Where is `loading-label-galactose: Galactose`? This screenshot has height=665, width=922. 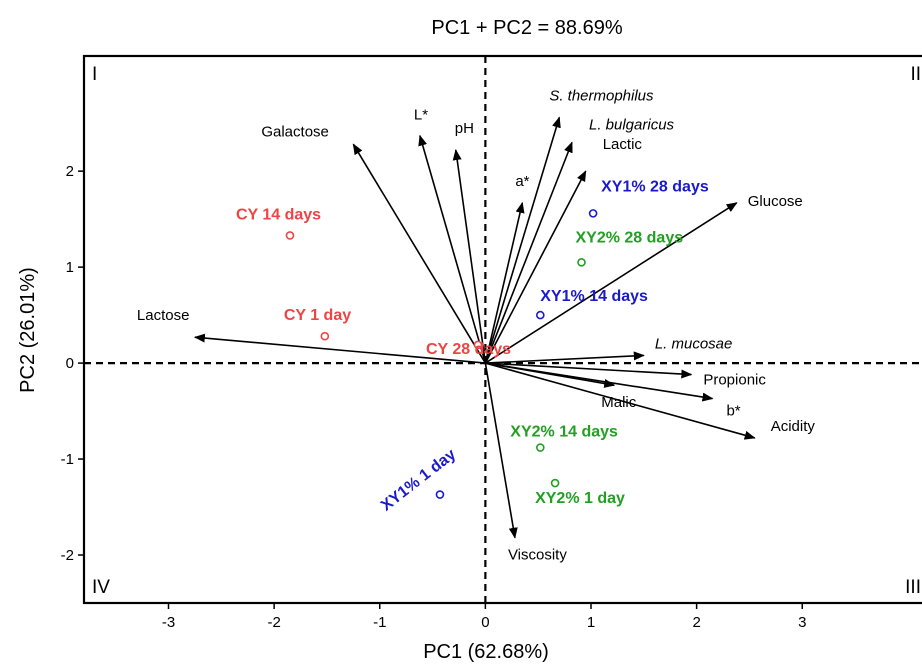
loading-label-galactose: Galactose is located at coordinates (295, 131).